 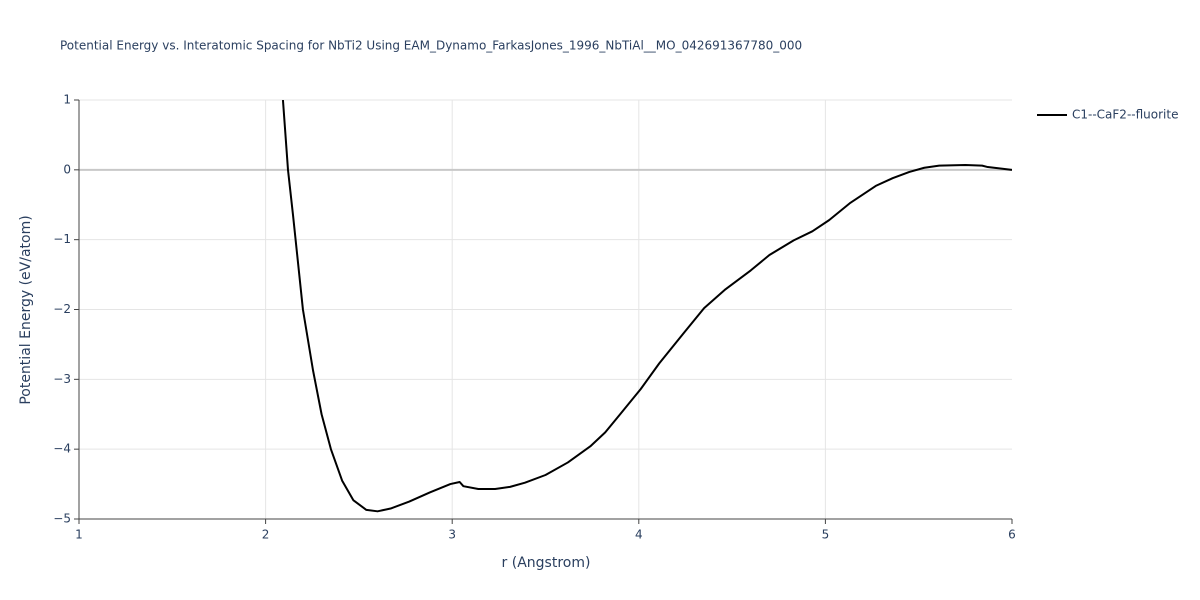 I want to click on x-axis-title: r (Angstrom), so click(x=546, y=563).